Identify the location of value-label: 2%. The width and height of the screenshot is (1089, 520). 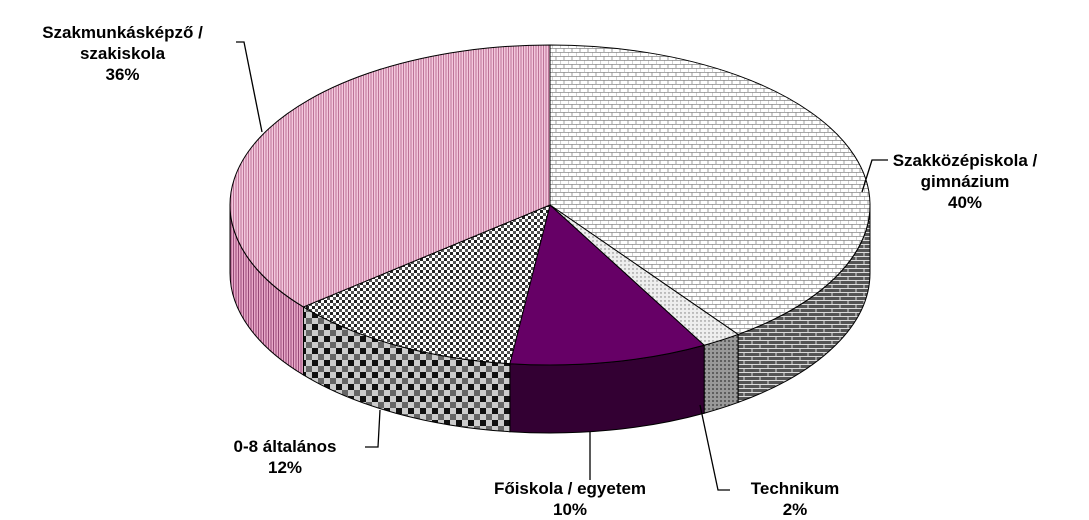
(795, 509).